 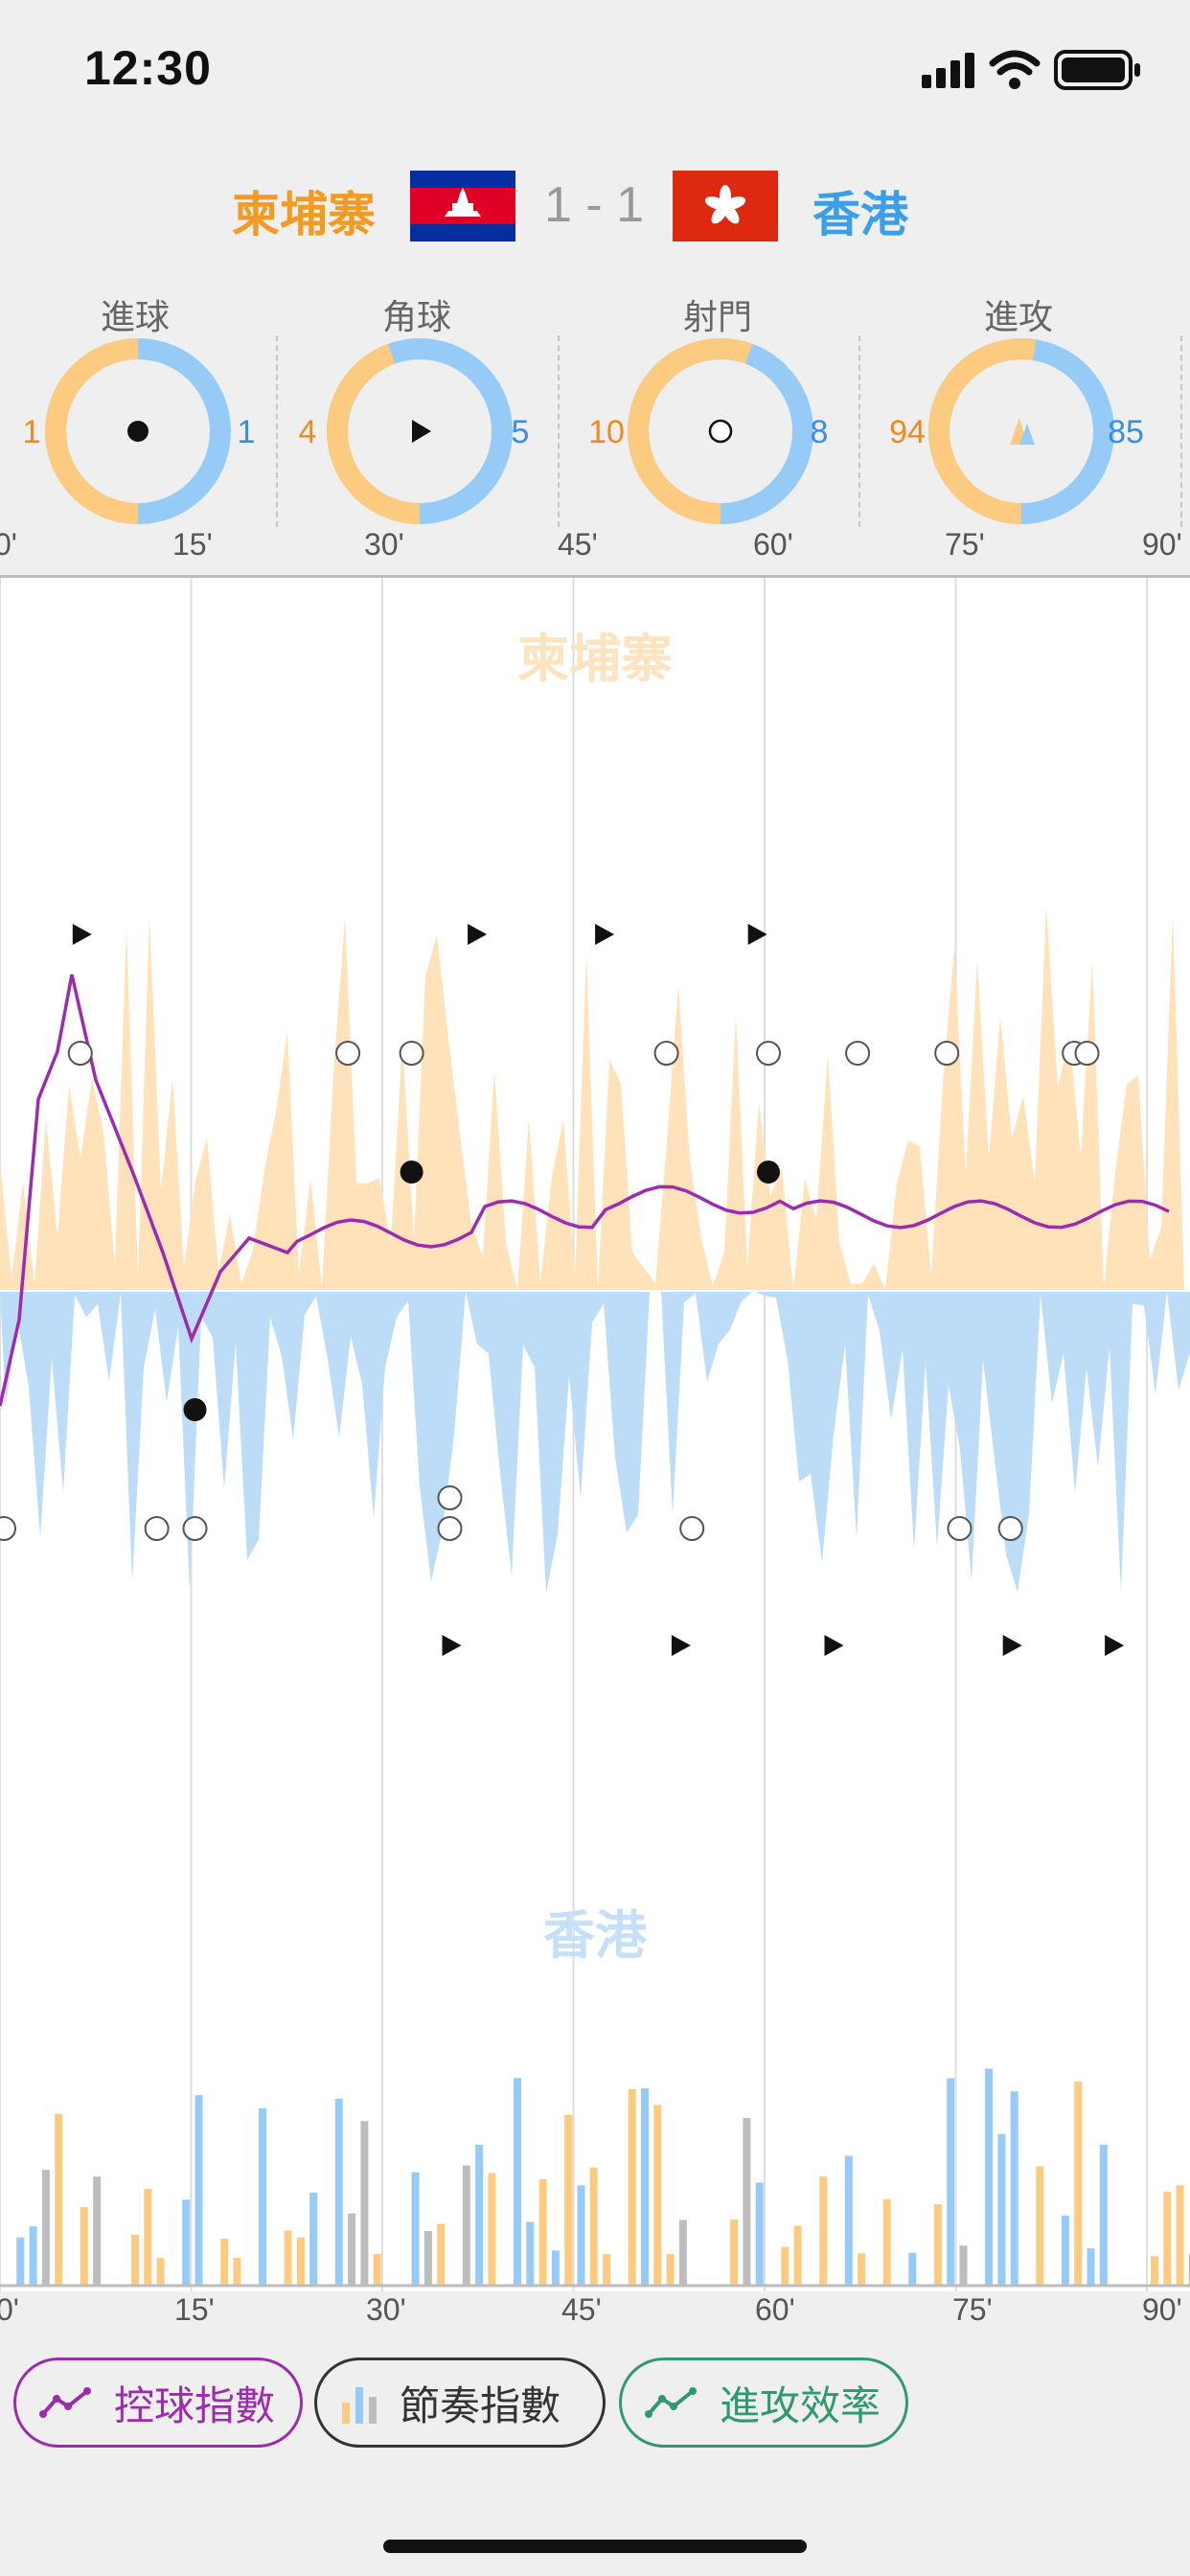 I want to click on time-tick: 60', so click(x=775, y=2309).